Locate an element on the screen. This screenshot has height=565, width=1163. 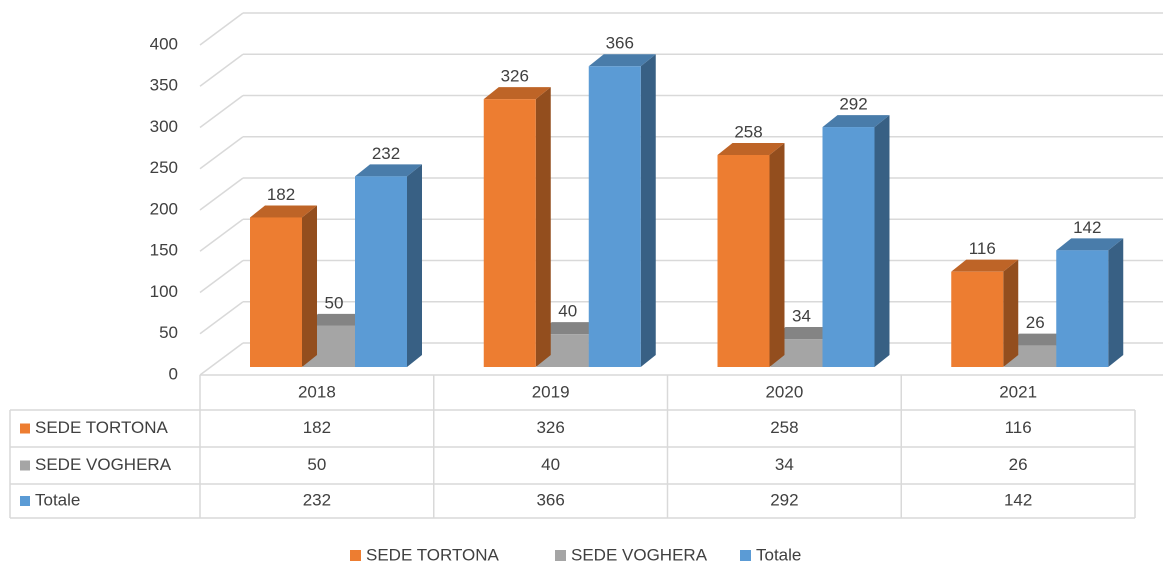
legend-label: SEDE TORTONA is located at coordinates (433, 554).